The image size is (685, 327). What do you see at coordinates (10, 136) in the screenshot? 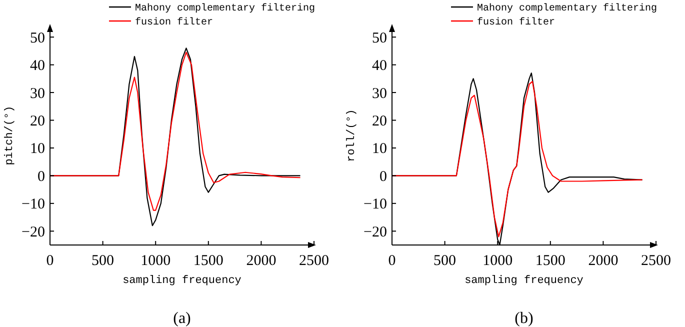
I see `y-axis-title: pitch/(°)` at bounding box center [10, 136].